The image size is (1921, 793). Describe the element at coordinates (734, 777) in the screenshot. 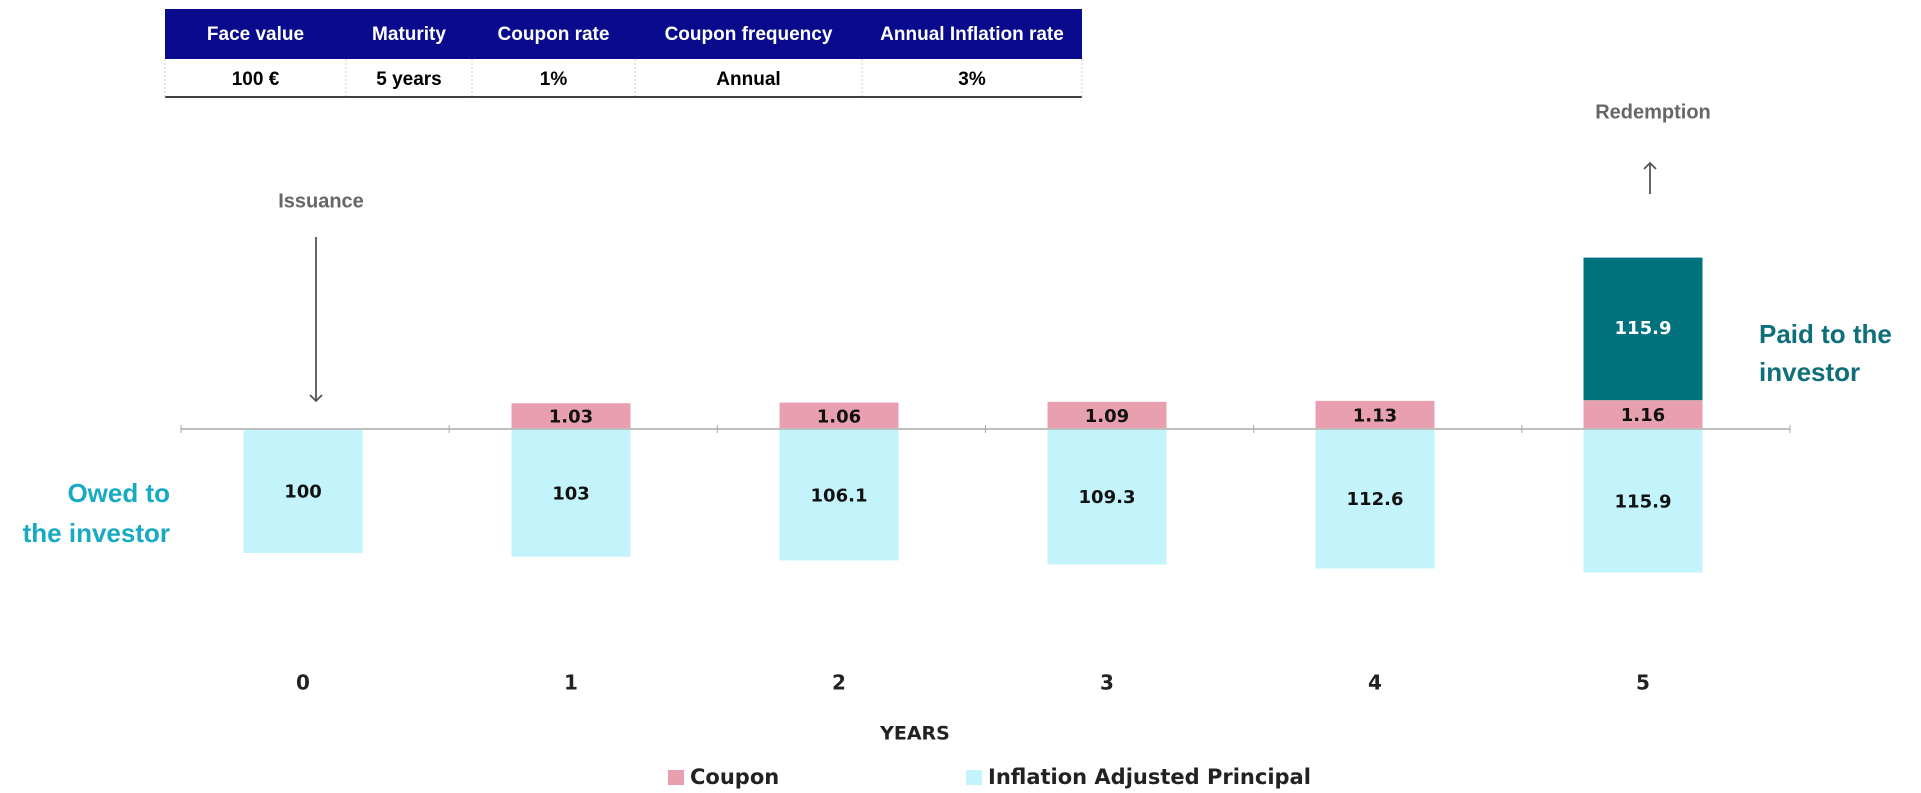

I see `legend-label: Coupon` at that location.